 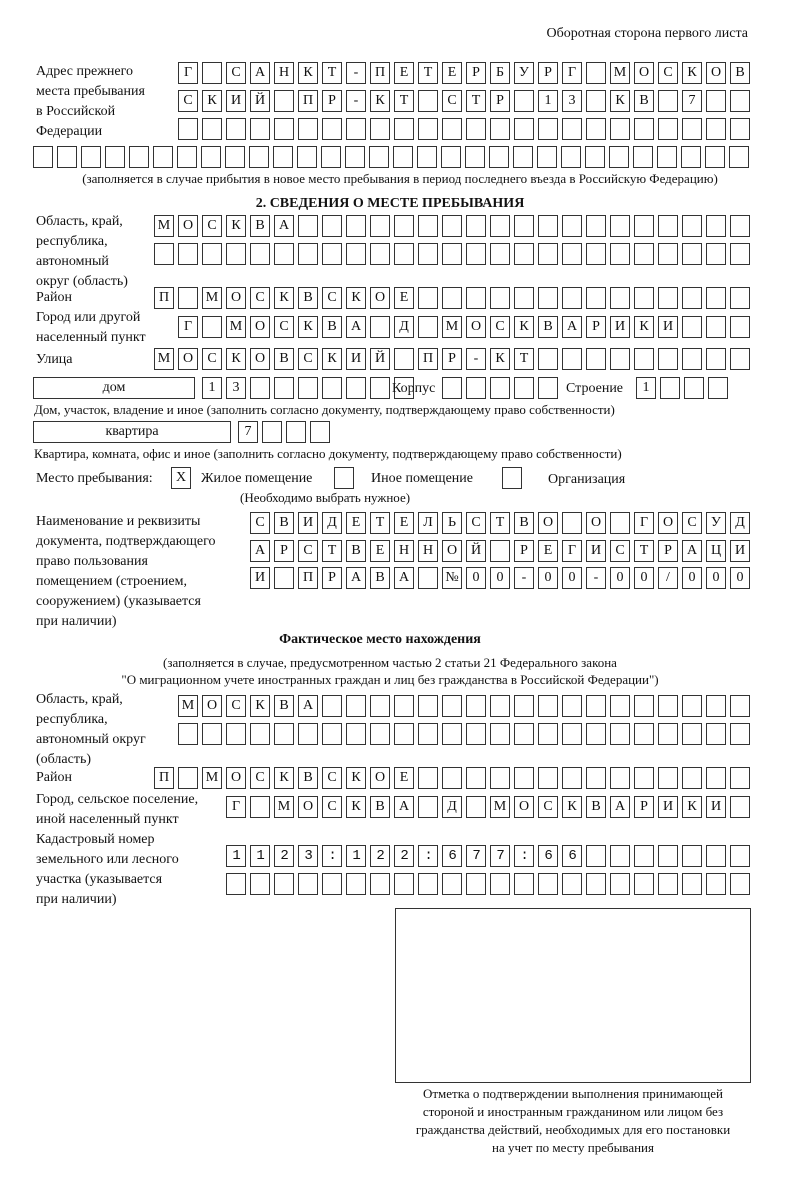 What do you see at coordinates (476, 551) in the screenshot?
I see `letter-cell: Й` at bounding box center [476, 551].